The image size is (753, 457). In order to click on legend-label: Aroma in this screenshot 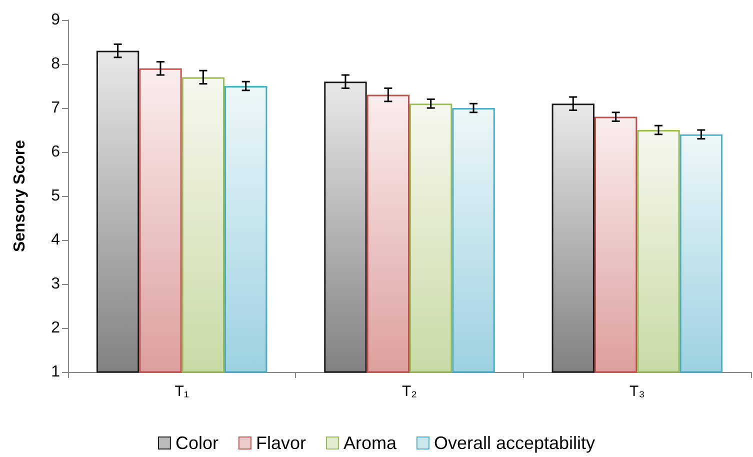, I will do `click(370, 443)`.